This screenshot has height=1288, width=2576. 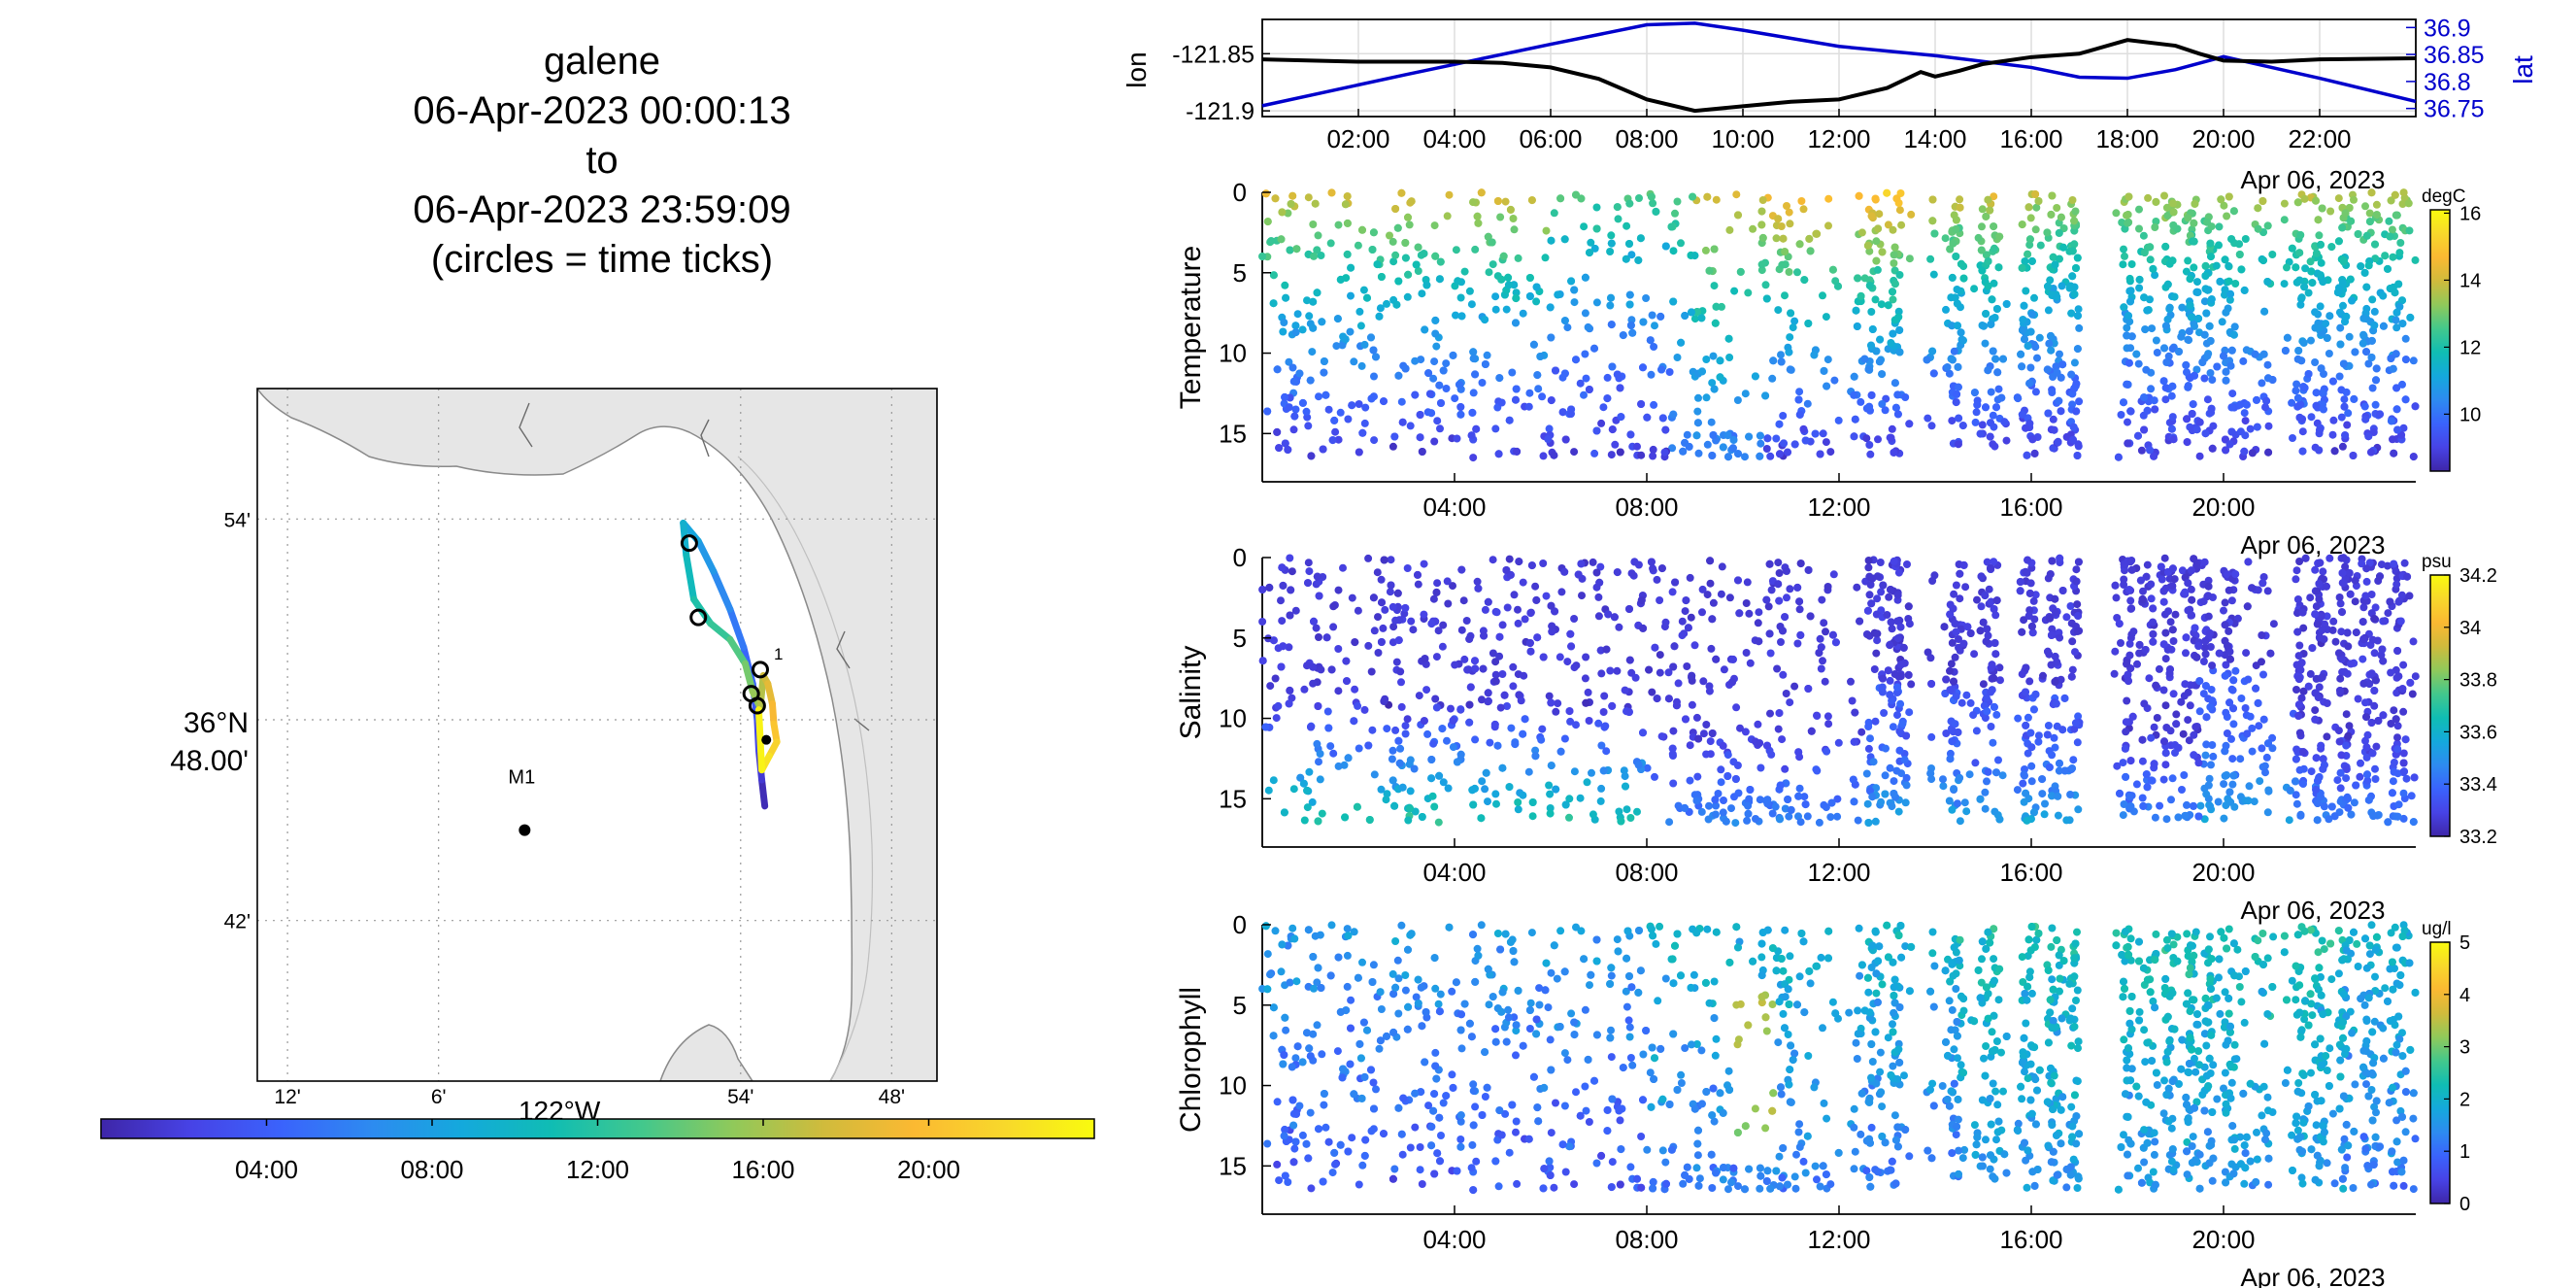 What do you see at coordinates (1137, 69) in the screenshot?
I see `lon-axis-label: lon` at bounding box center [1137, 69].